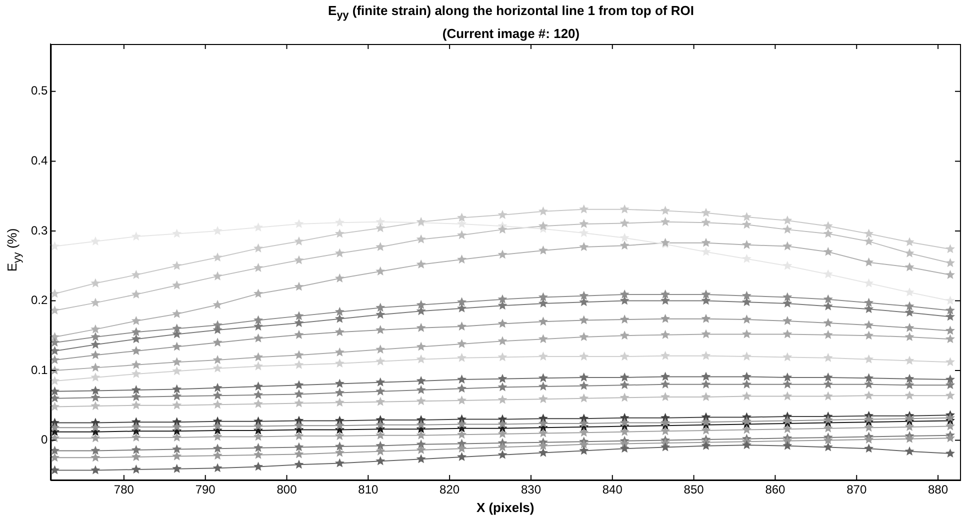 This screenshot has height=516, width=962. Describe the element at coordinates (531, 489) in the screenshot. I see `x-tick-label: 830` at that location.